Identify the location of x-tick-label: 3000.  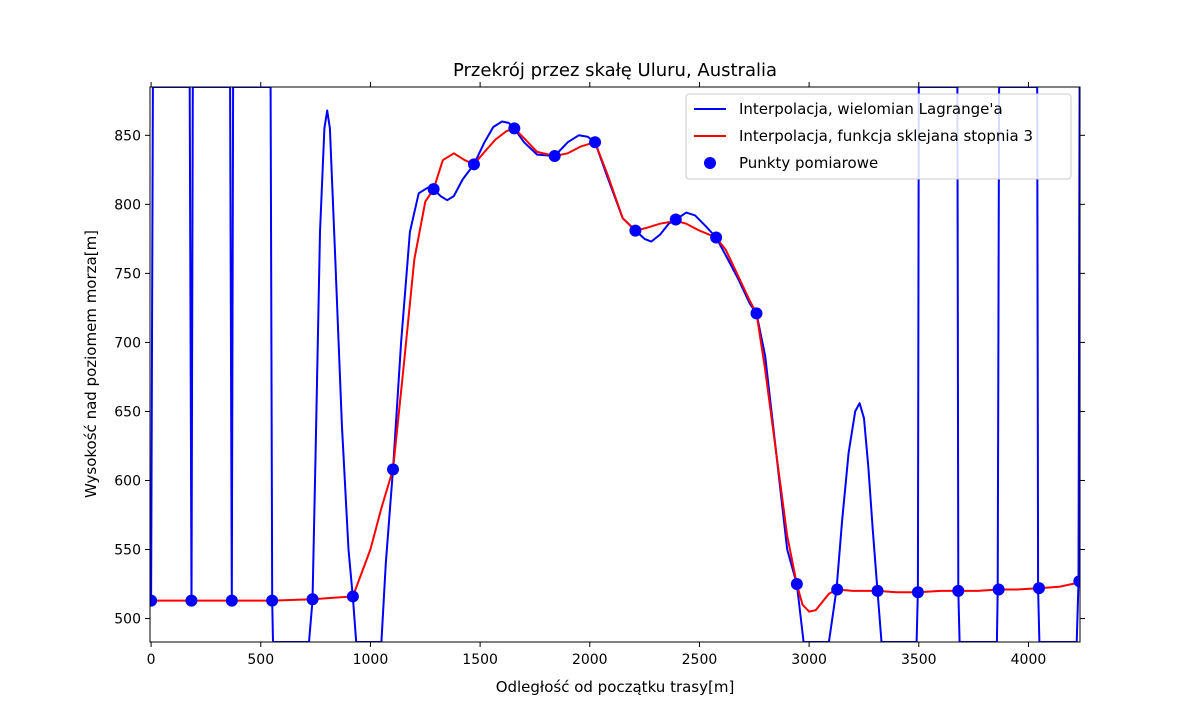
(809, 660).